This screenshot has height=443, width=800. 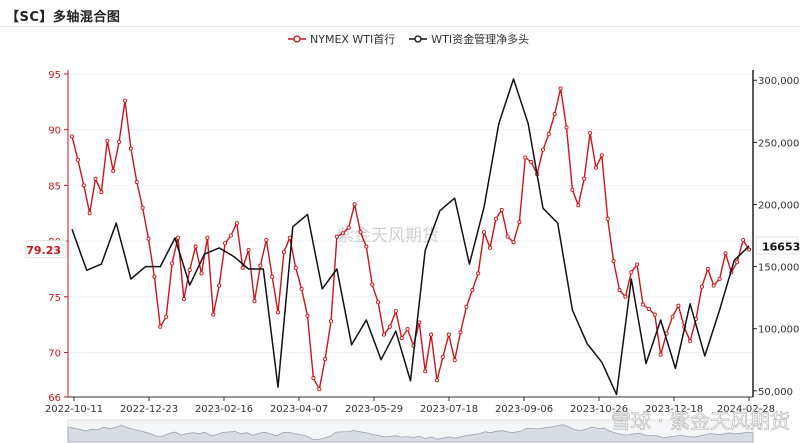 I want to click on legend-item-net-long: WTI资金管理净多头, so click(x=469, y=39).